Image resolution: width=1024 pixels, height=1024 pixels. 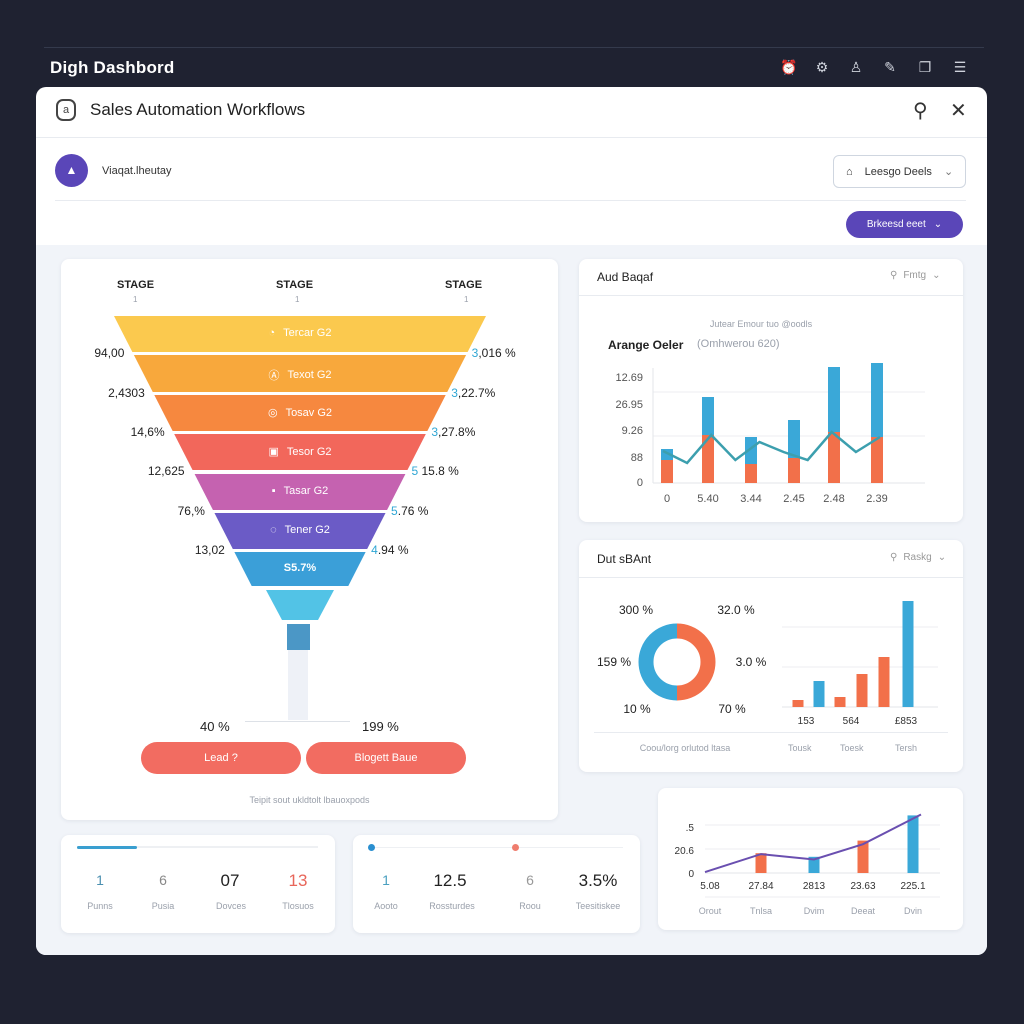 I want to click on x-tick-label: 3.44, so click(x=750, y=499).